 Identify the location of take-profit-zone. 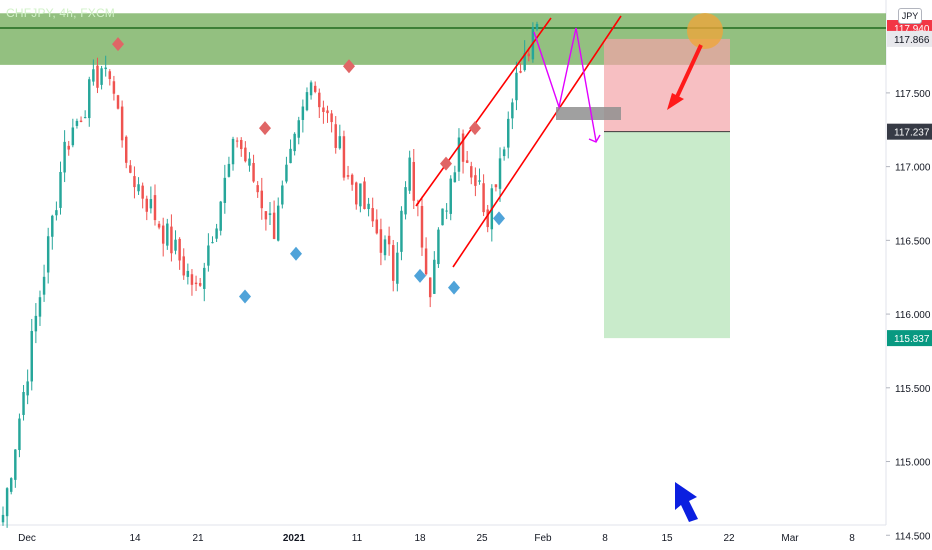
(667, 235).